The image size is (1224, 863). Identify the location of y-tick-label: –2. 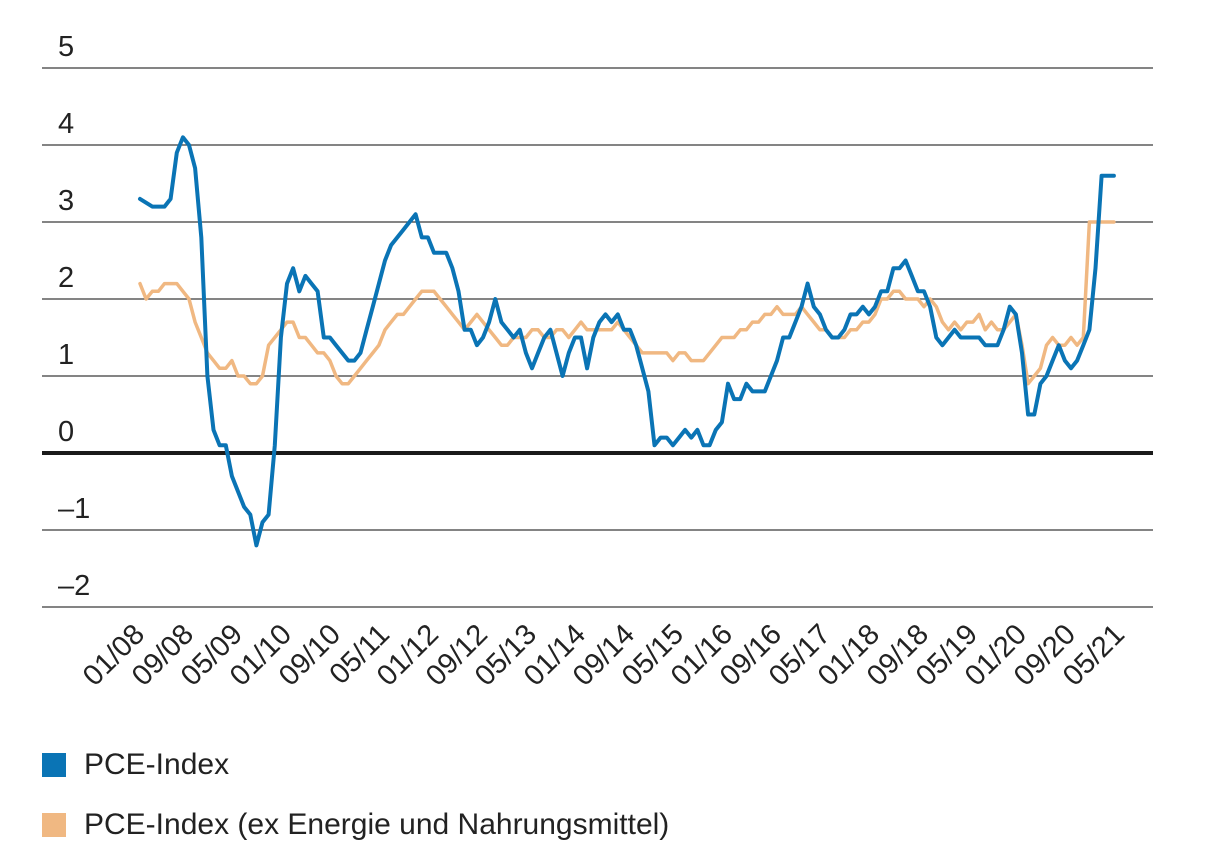
(74, 586).